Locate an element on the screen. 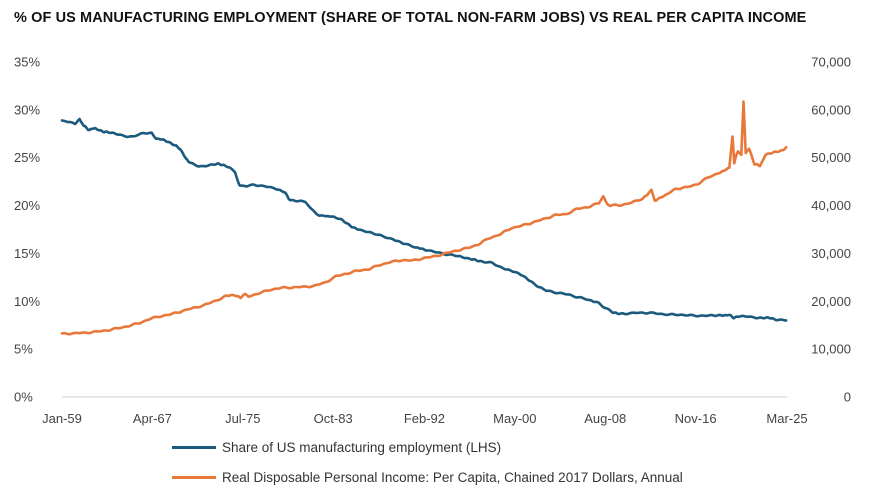  right-tick-label: 40,000 is located at coordinates (831, 205).